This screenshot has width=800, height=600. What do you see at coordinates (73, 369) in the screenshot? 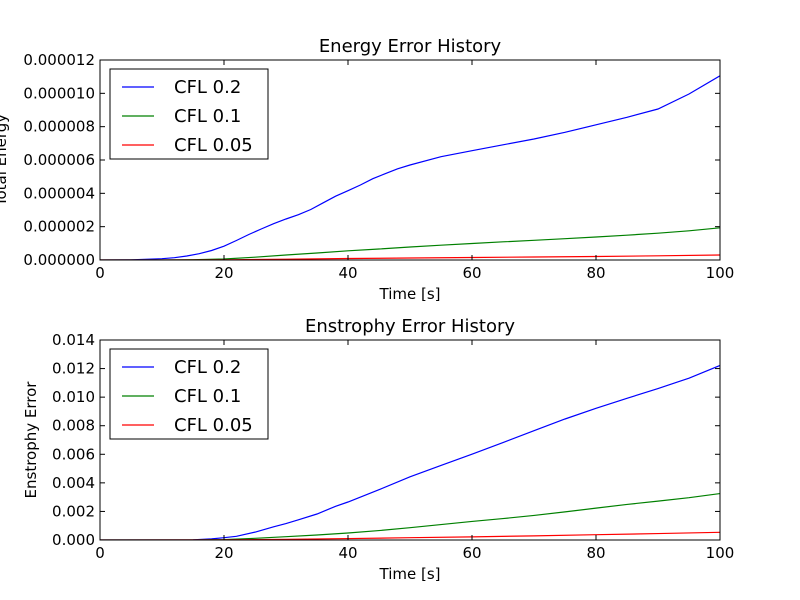
I see `y-tick-label: 0.012` at bounding box center [73, 369].